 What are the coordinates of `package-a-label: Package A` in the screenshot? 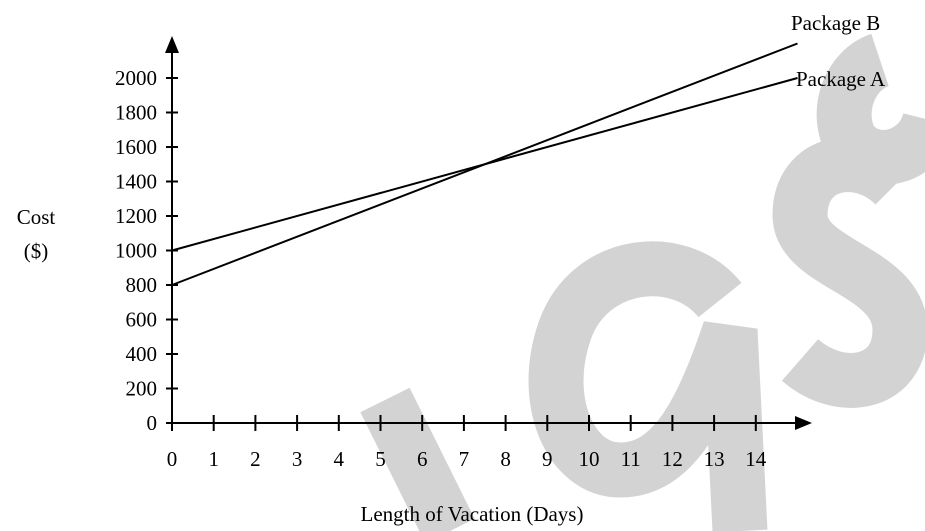 It's located at (841, 79).